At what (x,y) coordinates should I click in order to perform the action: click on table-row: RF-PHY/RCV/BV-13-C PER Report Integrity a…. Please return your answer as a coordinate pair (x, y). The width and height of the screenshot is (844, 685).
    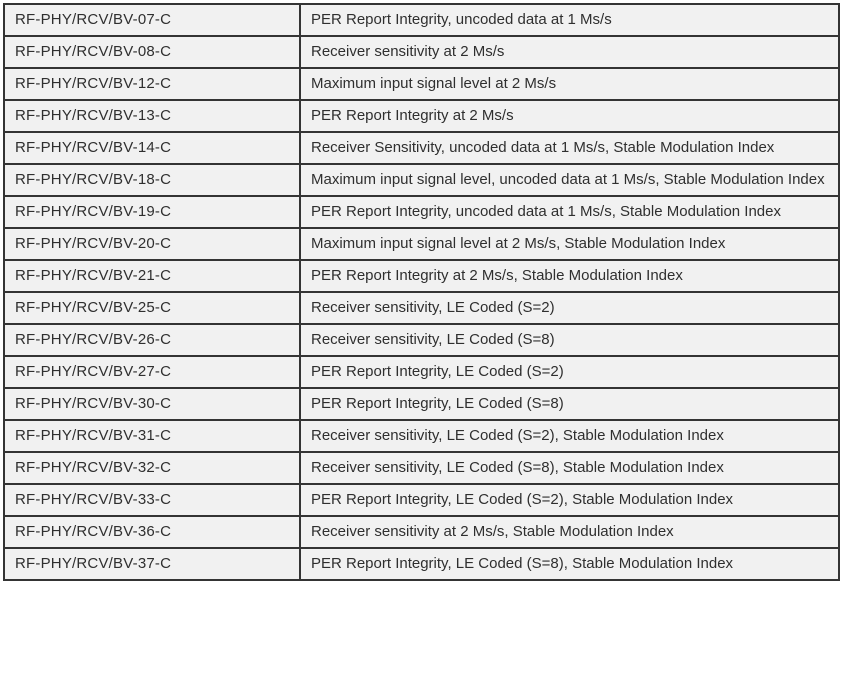
    Looking at the image, I should click on (421, 116).